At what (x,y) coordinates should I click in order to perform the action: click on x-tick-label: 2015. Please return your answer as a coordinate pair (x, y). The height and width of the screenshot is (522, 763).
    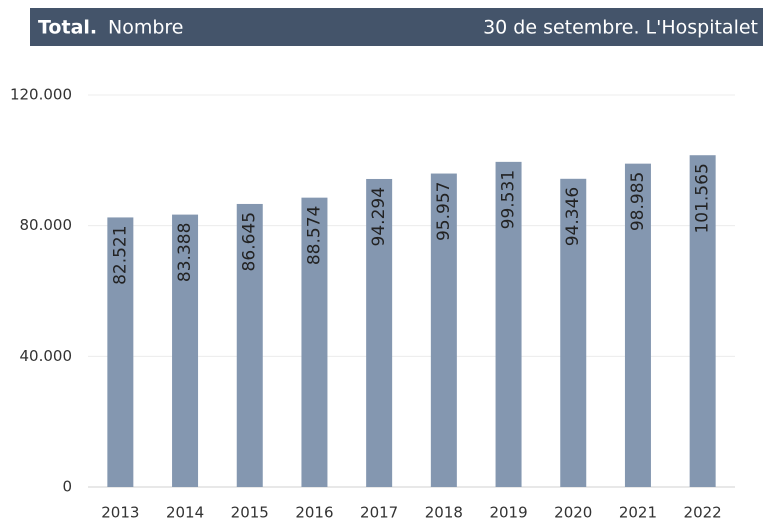
    Looking at the image, I should click on (250, 513).